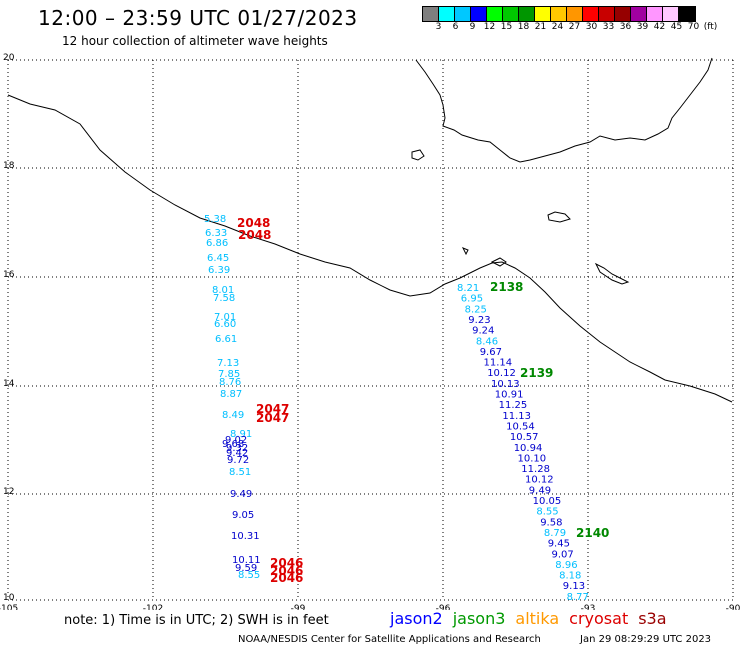 The height and width of the screenshot is (650, 740). I want to click on scale-label: 27, so click(574, 27).